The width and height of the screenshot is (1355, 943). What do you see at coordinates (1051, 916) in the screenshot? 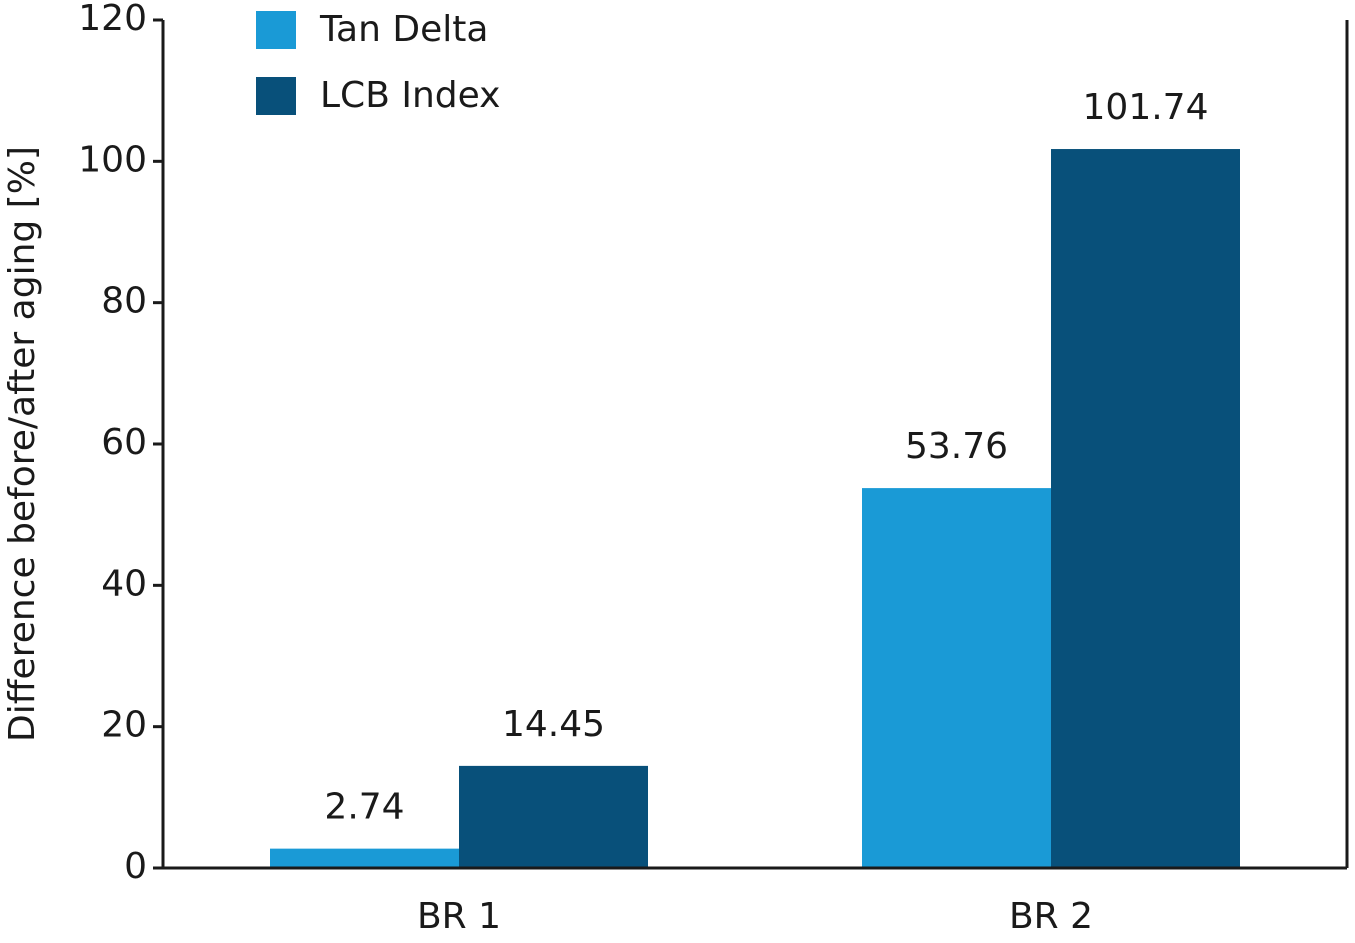
I see `x-tick-label: BR 2` at bounding box center [1051, 916].